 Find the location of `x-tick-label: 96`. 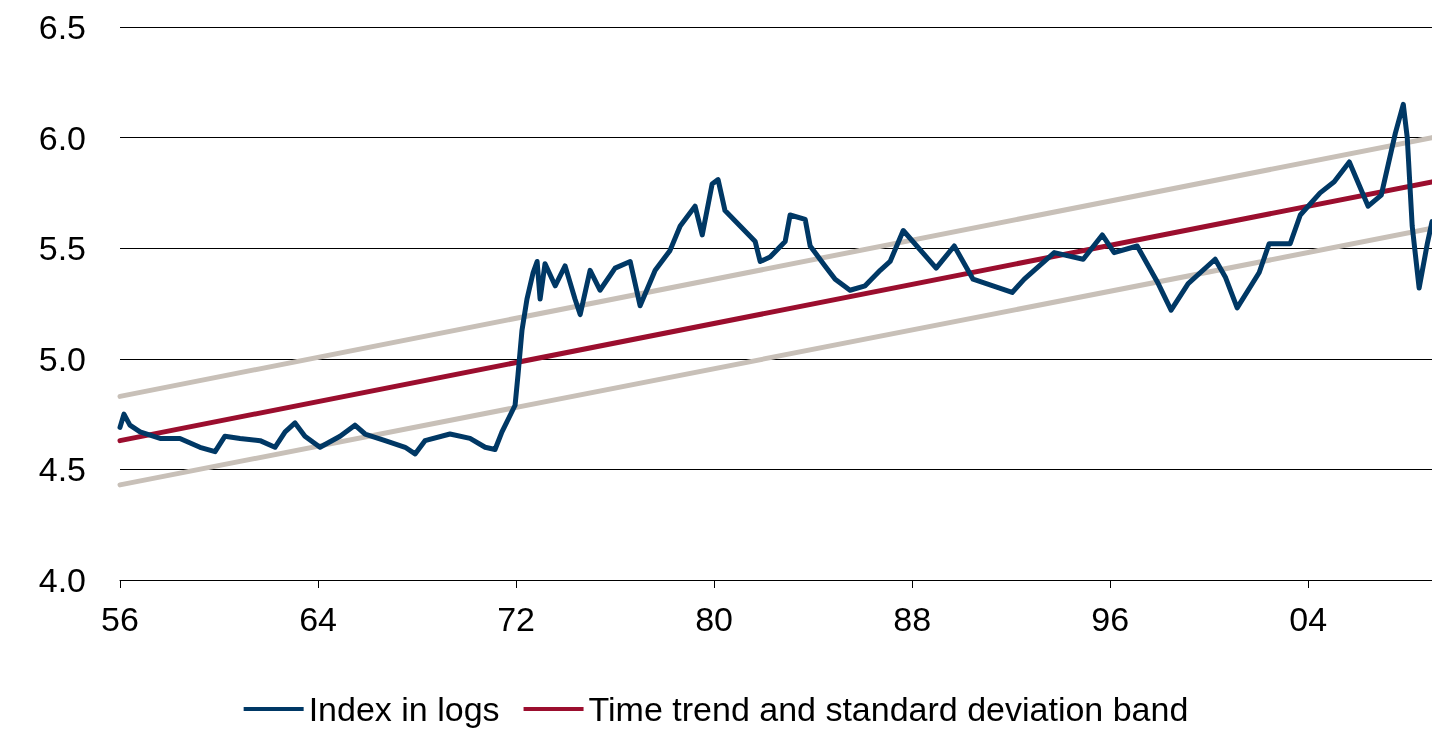

x-tick-label: 96 is located at coordinates (1110, 619).